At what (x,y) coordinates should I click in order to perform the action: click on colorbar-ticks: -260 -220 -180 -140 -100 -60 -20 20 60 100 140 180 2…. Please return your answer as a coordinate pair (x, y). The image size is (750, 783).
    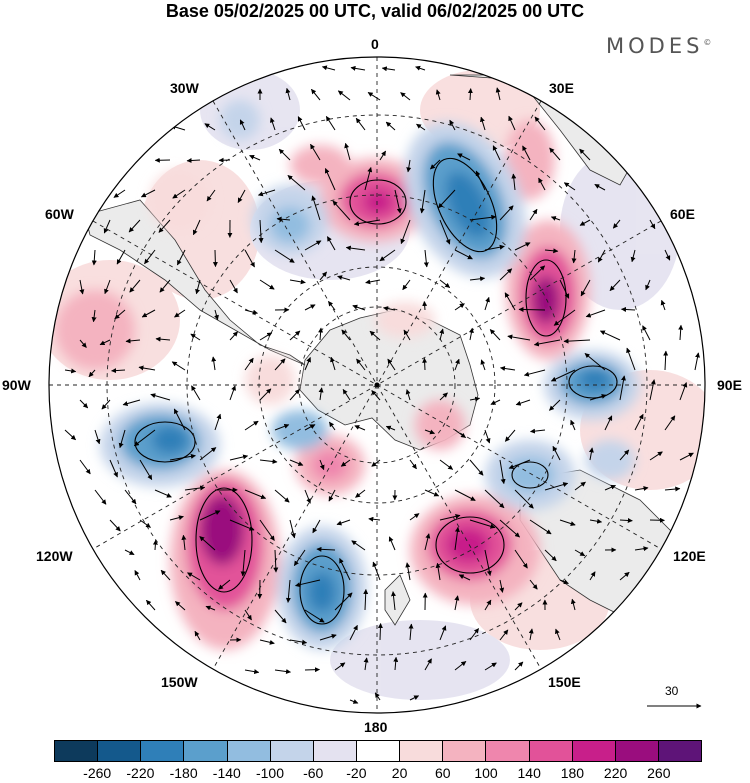
    Looking at the image, I should click on (375, 774).